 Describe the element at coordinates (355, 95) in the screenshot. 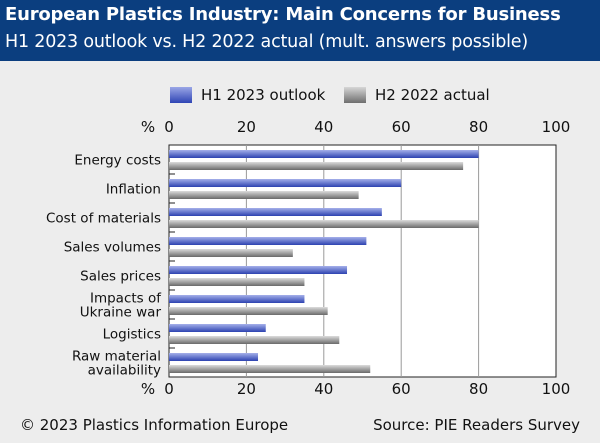

I see `legend-swatch-h2-2022` at that location.